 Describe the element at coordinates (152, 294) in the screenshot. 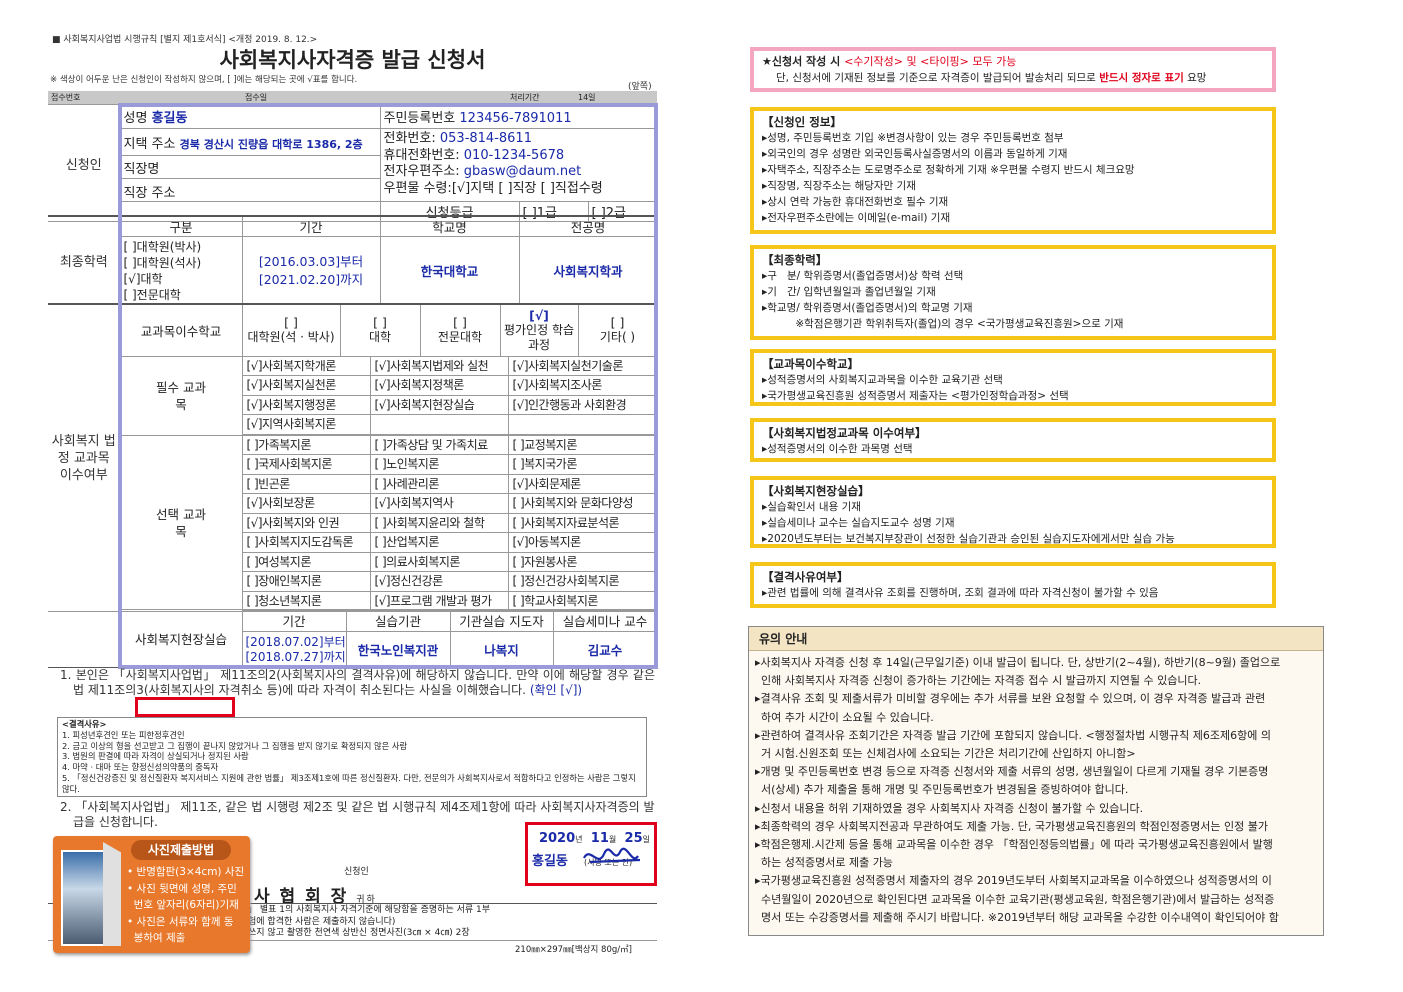

I see `education-level-option: [ ]전문대학` at that location.